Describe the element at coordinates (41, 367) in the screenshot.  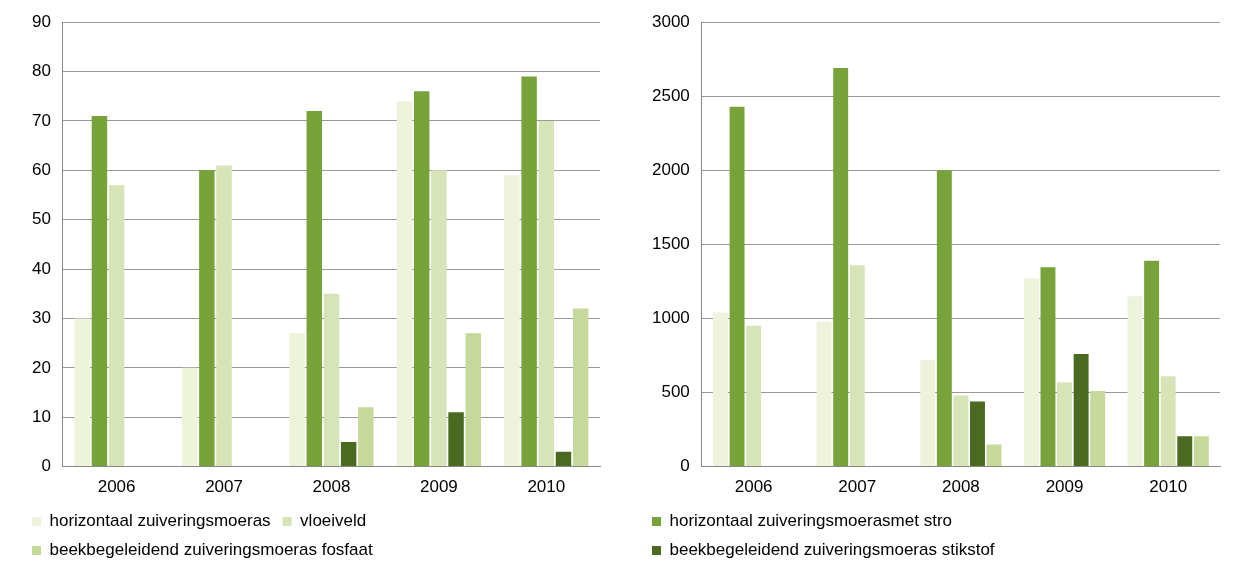
I see `y-tick-label: 20` at that location.